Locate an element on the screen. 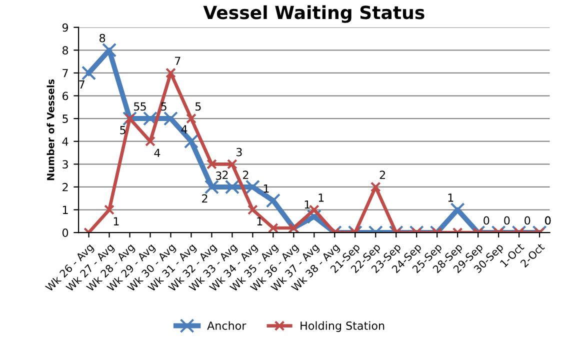 This screenshot has height=342, width=561. y-tick-label: 5 is located at coordinates (65, 118).